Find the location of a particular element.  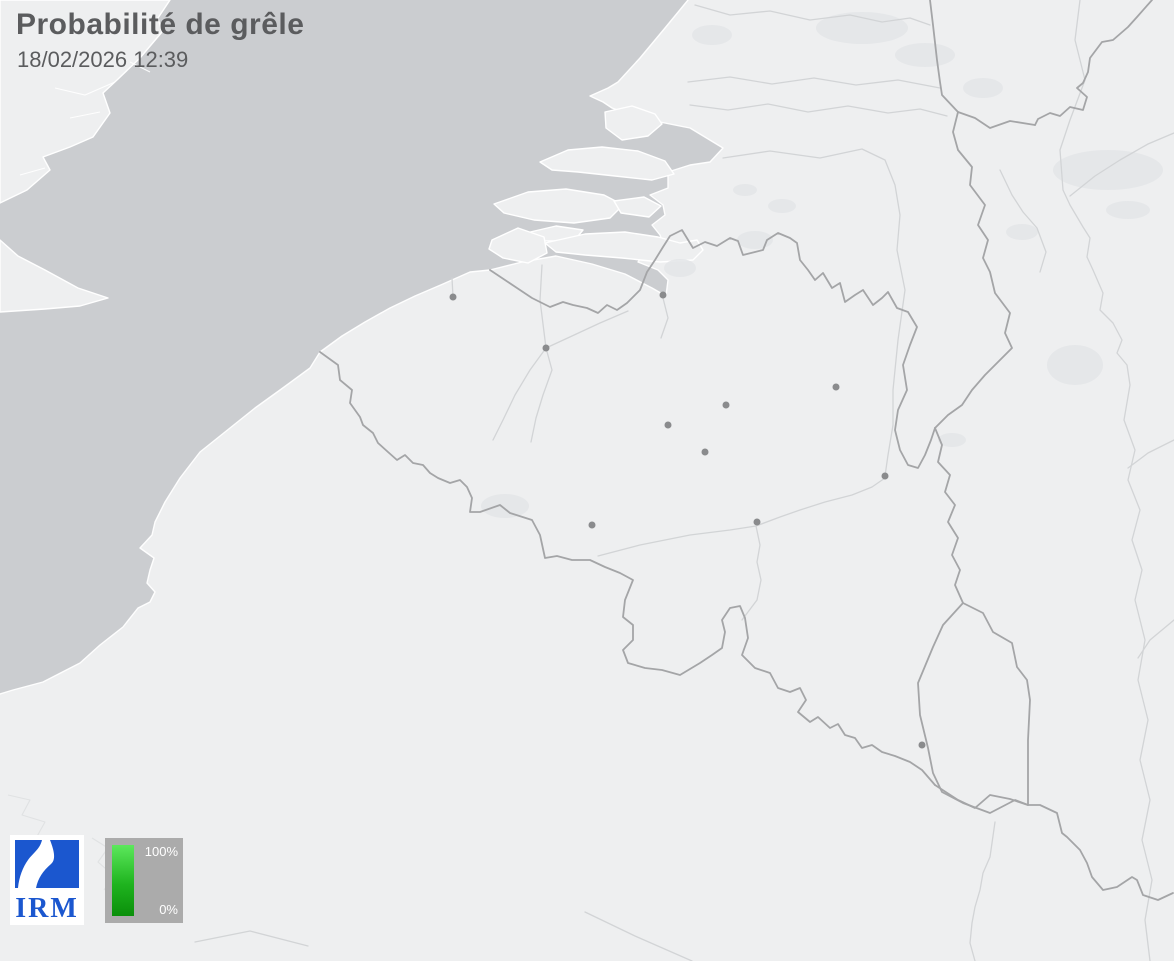

legend-gradient-bar is located at coordinates (123, 880).